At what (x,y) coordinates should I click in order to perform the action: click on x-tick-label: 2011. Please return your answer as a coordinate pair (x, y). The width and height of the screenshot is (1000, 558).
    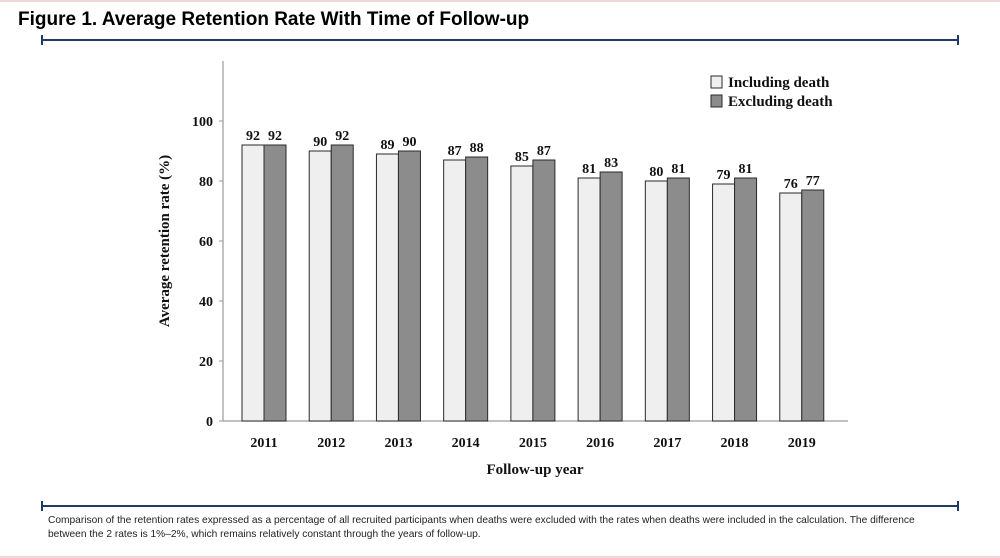
    Looking at the image, I should click on (263, 443).